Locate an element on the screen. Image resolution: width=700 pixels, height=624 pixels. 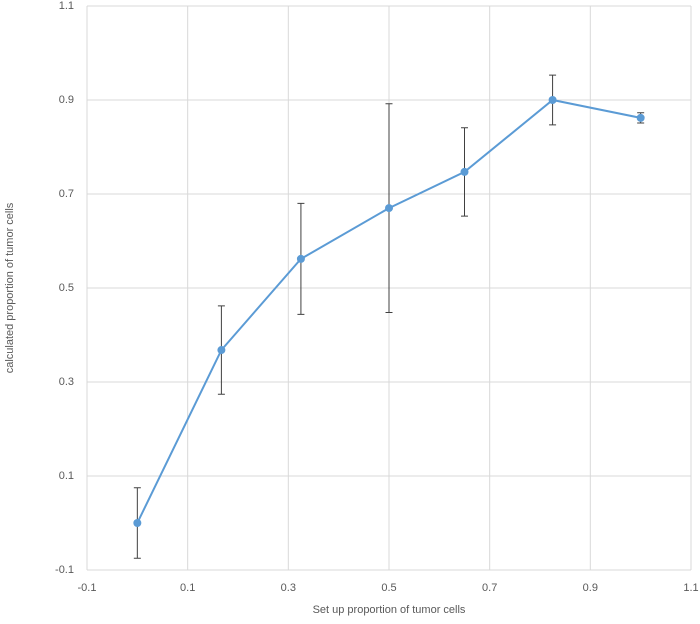
x-tick-label: 0.3 is located at coordinates (288, 588).